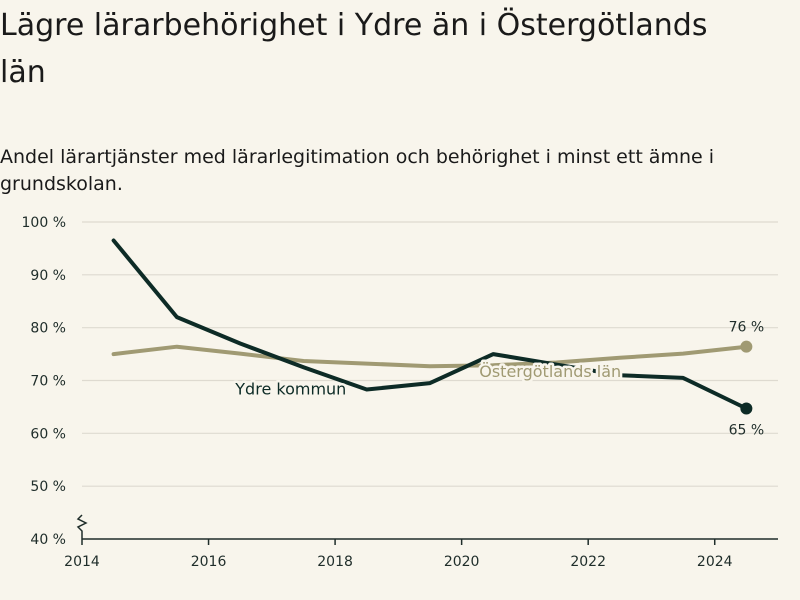  I want to click on x-axis: 2014 2016 2018 2020 2022 2024, so click(421, 542).